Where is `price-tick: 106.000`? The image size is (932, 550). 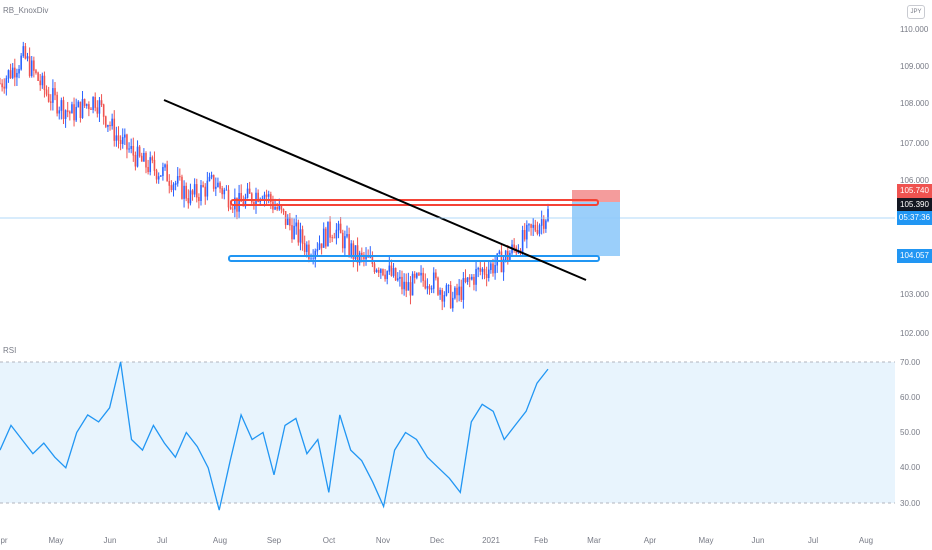
price-tick: 106.000 is located at coordinates (914, 180).